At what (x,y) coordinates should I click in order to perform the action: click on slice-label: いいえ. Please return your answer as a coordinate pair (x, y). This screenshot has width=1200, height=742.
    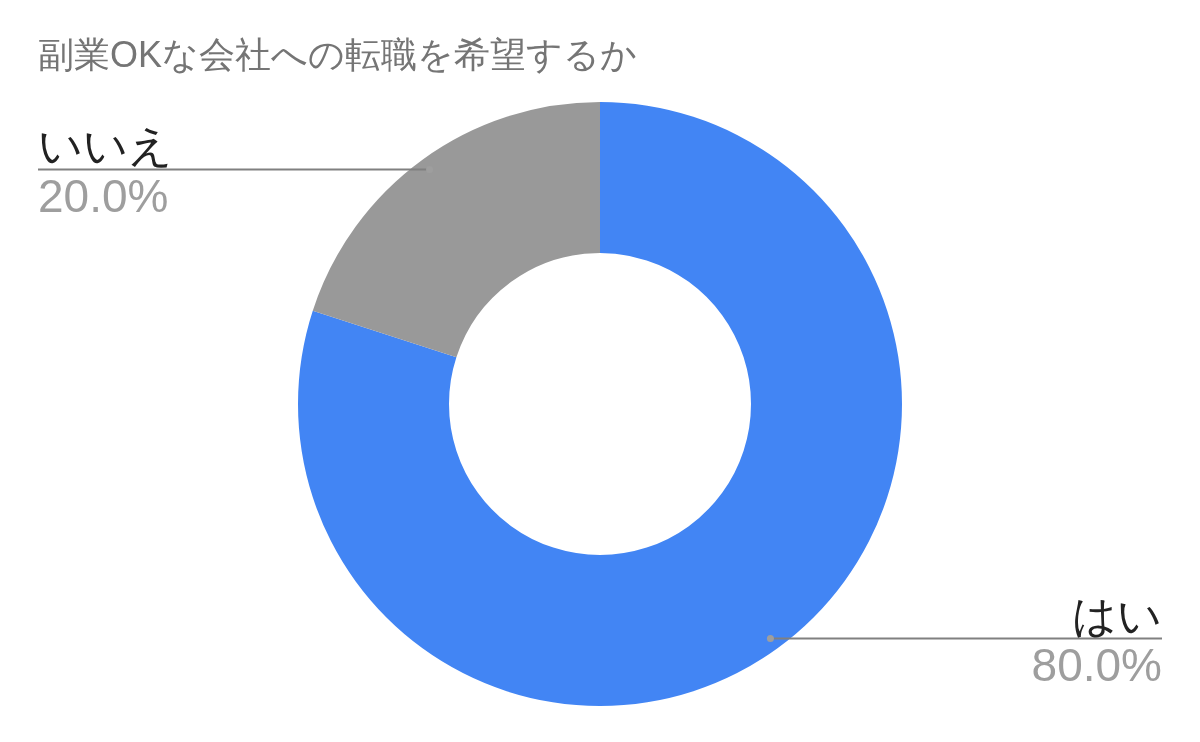
    Looking at the image, I should click on (105, 146).